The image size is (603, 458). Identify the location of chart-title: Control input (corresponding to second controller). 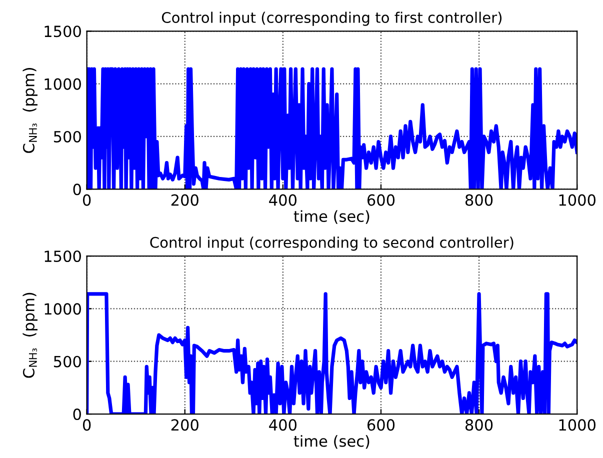
(332, 243).